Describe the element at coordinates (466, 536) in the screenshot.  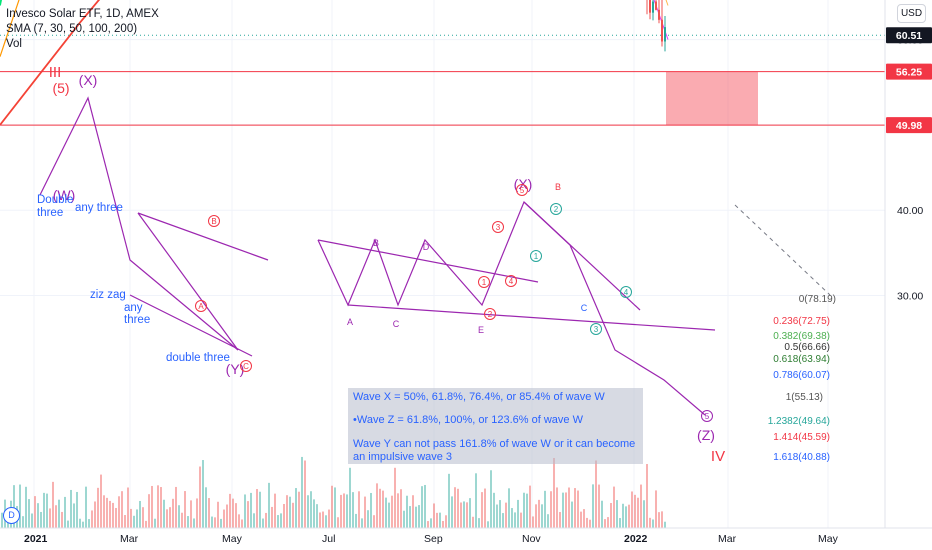
I see `time-axis: 2021 Mar May Jul Sep Nov 2022 Mar May` at that location.